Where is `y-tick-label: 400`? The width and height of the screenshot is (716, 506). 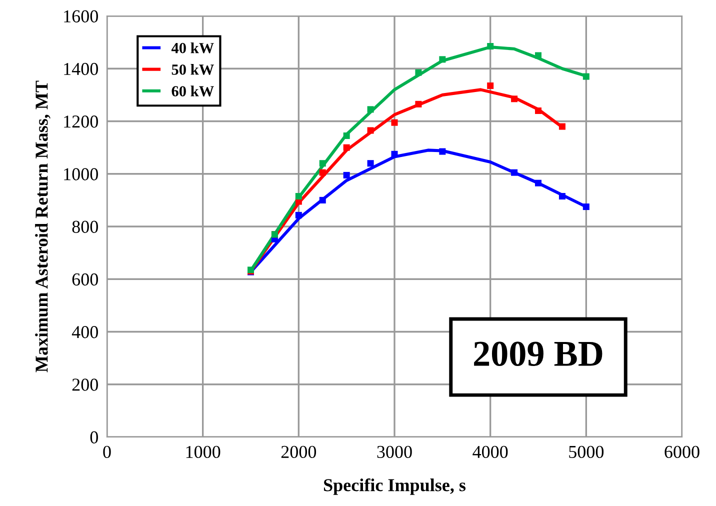
y-tick-label: 400 is located at coordinates (85, 332).